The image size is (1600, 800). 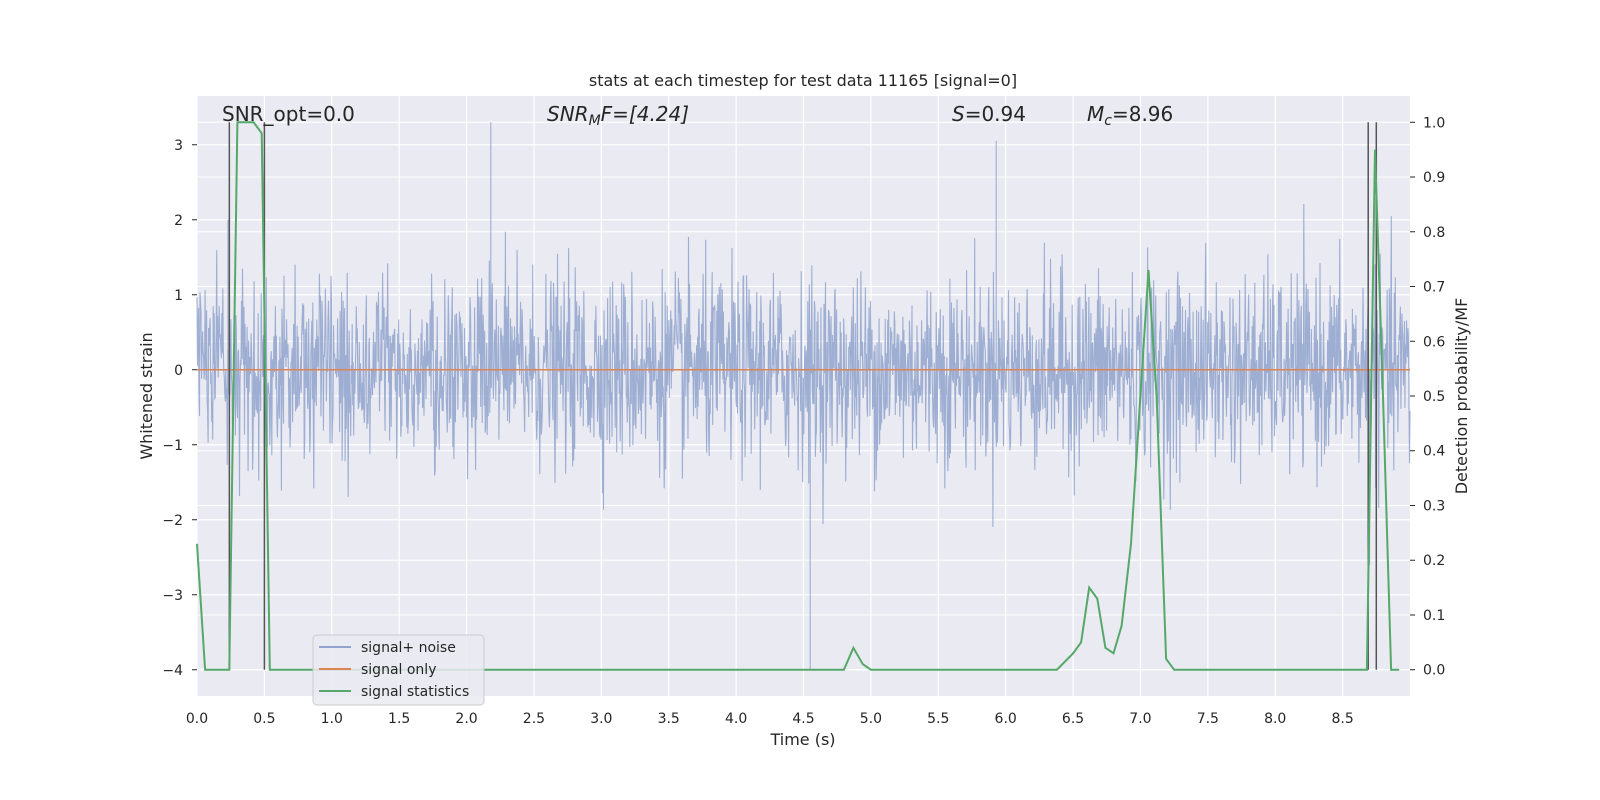 What do you see at coordinates (1434, 178) in the screenshot?
I see `y2-tick-label: 0.9` at bounding box center [1434, 178].